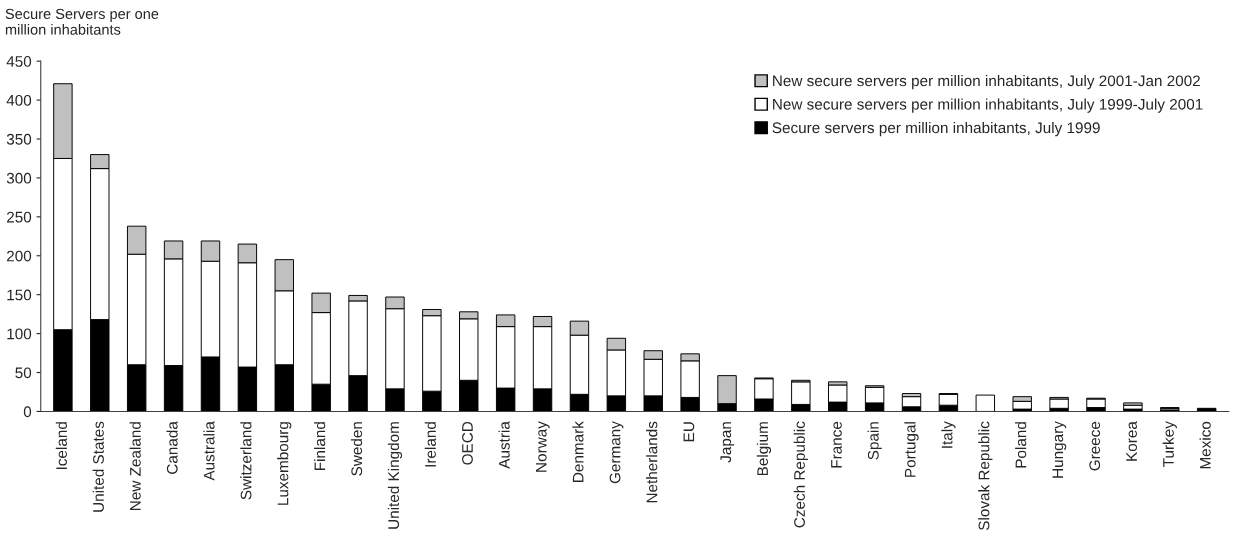 Image resolution: width=1235 pixels, height=556 pixels. Describe the element at coordinates (652, 462) in the screenshot. I see `x-tick-label: Netherlands` at that location.